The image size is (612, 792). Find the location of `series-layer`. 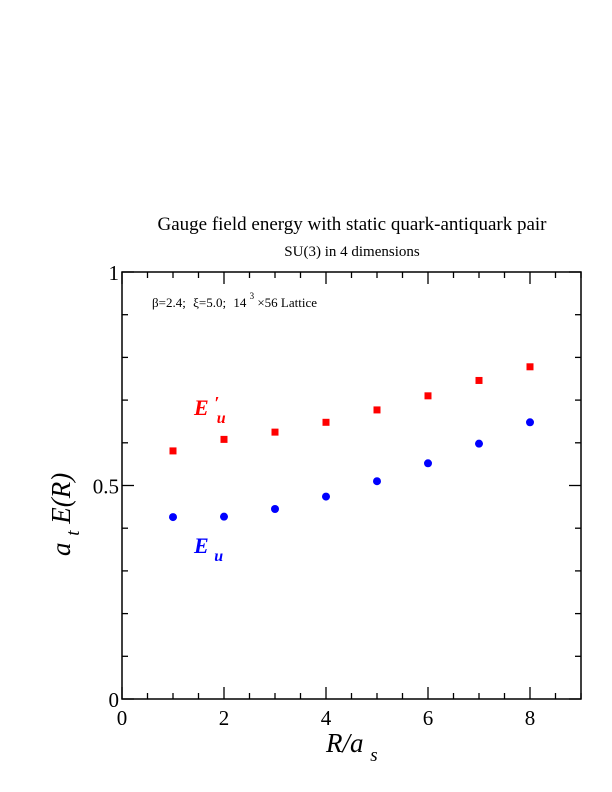

series-layer is located at coordinates (351, 442).